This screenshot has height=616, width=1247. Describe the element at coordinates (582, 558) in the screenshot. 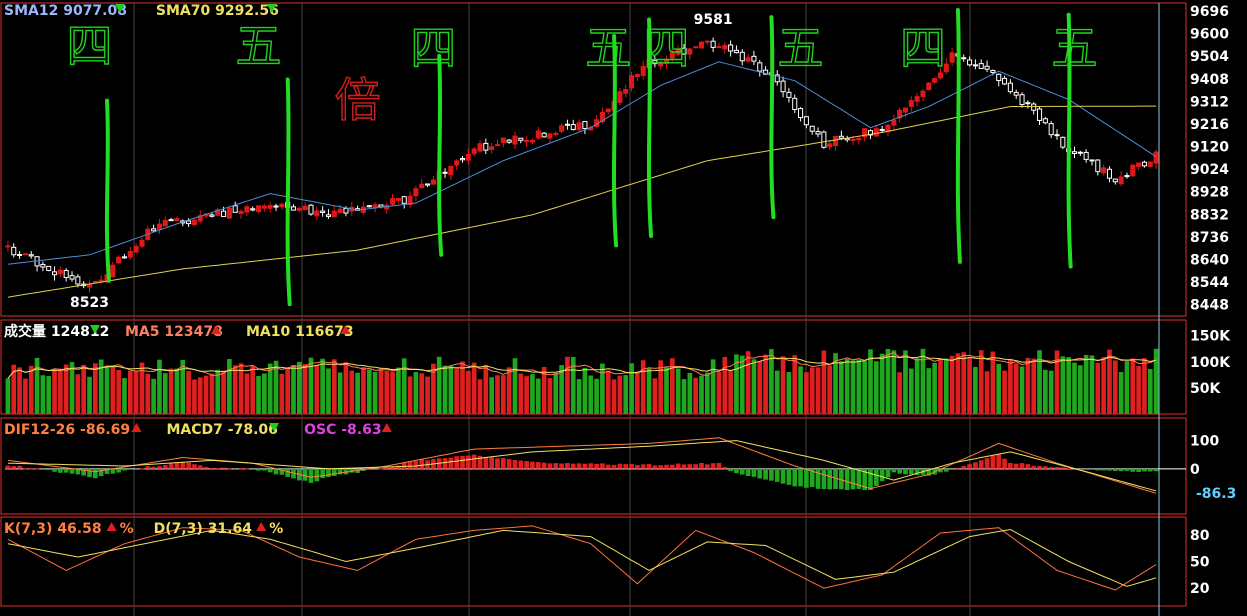

I see `kd-panel` at that location.